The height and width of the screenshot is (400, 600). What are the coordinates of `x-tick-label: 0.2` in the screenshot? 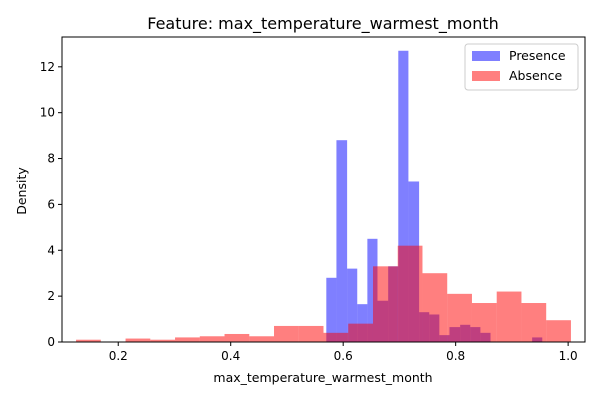 It's located at (118, 356).